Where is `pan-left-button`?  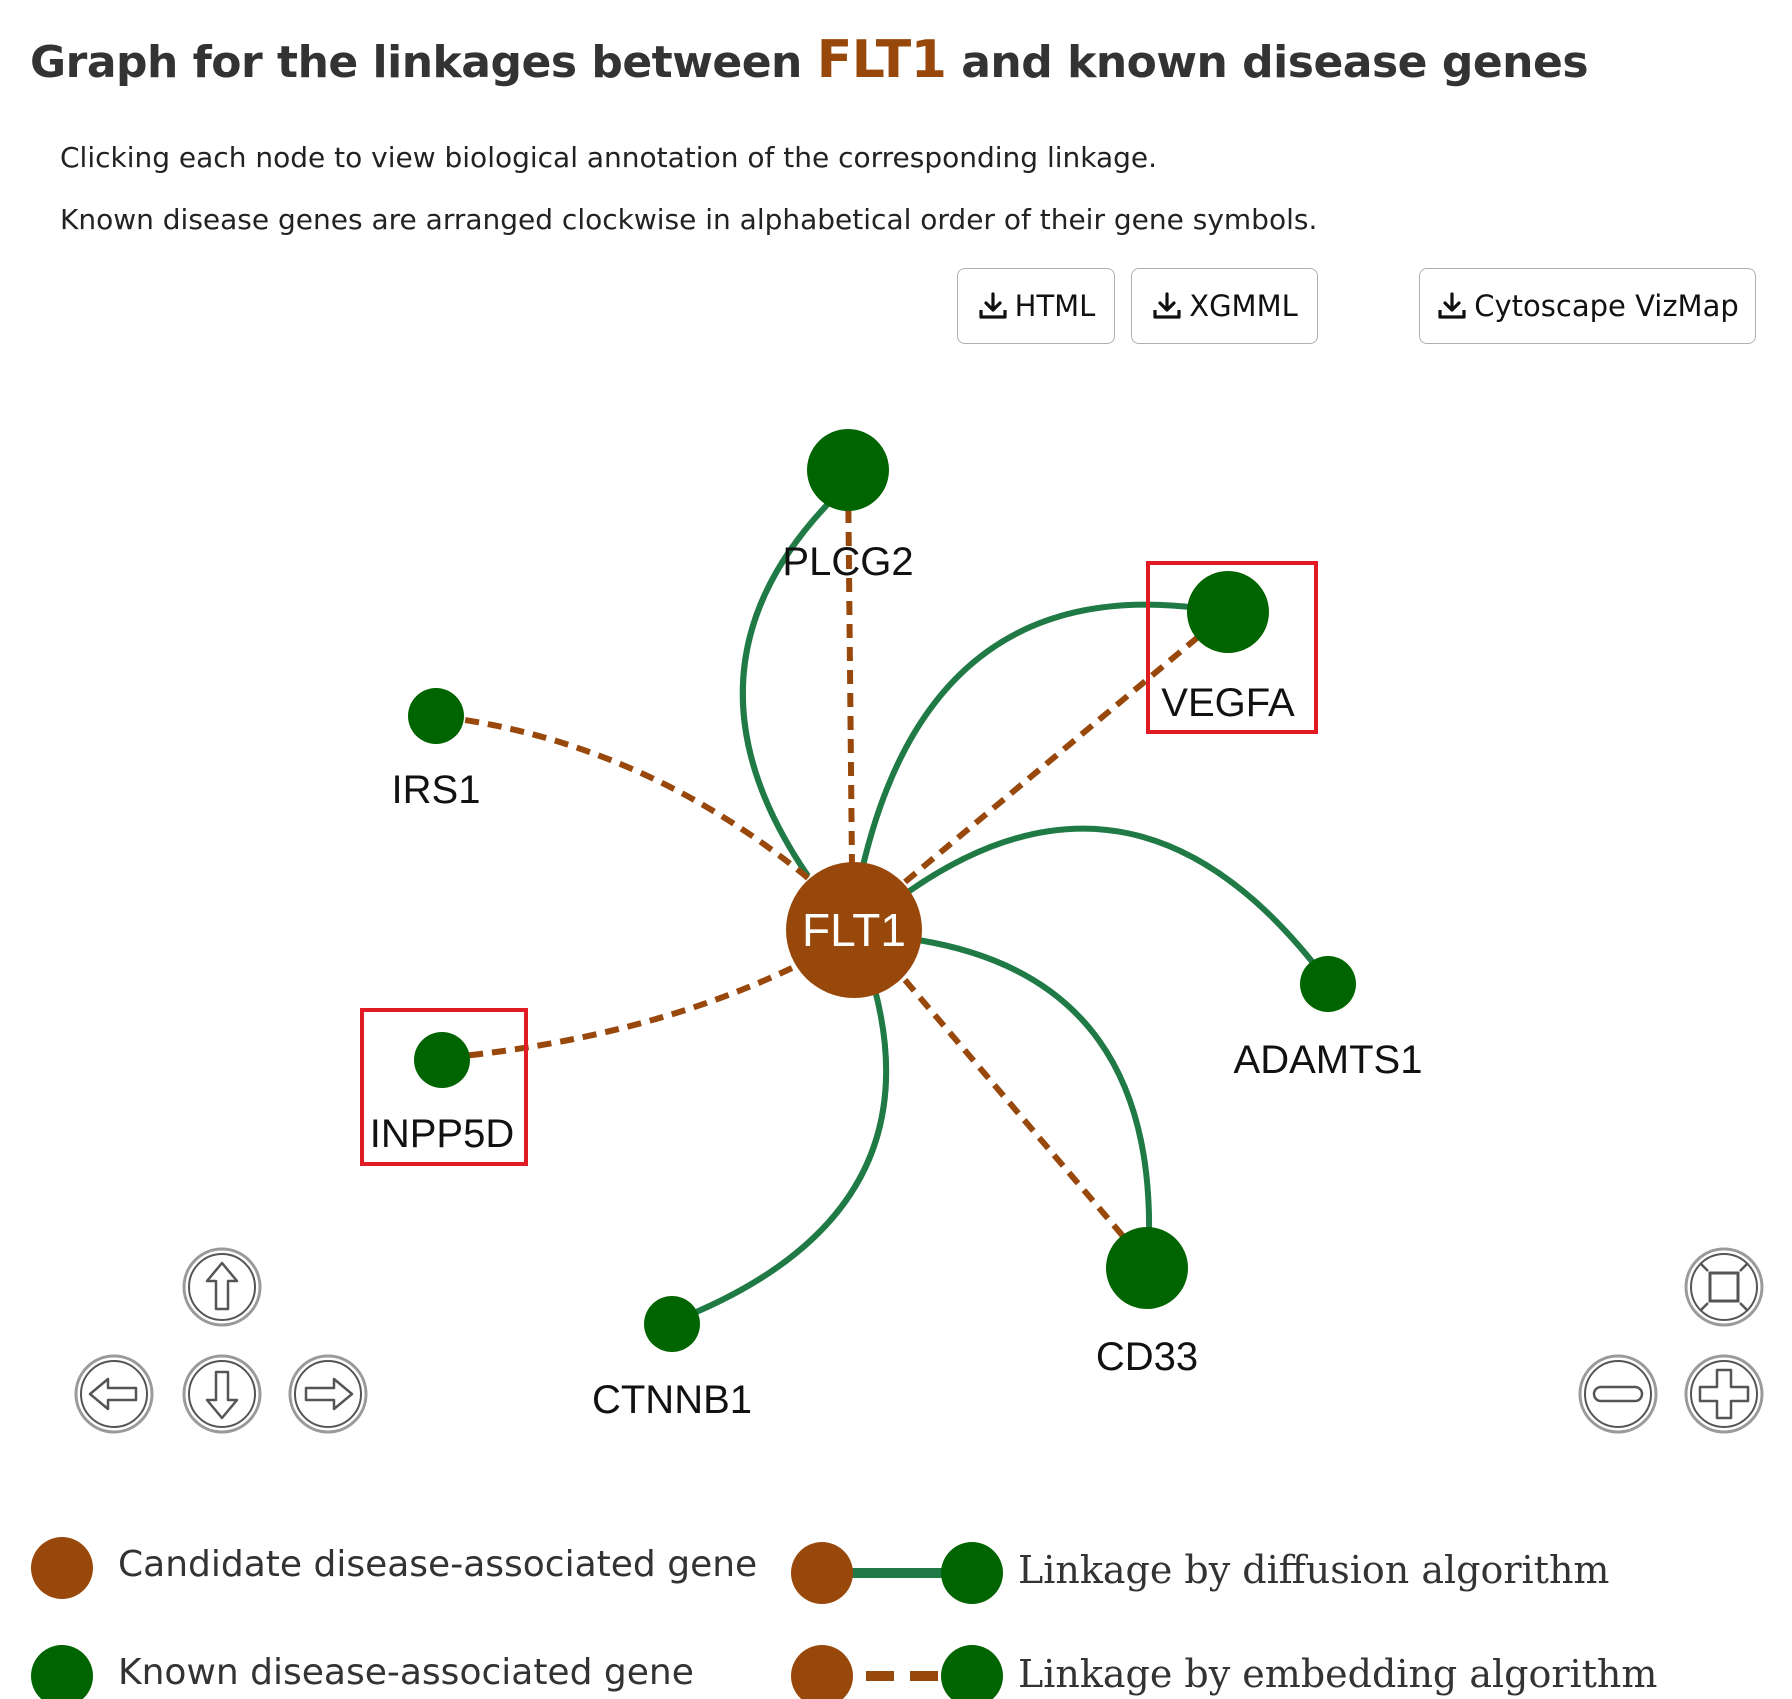 pan-left-button is located at coordinates (114, 1394).